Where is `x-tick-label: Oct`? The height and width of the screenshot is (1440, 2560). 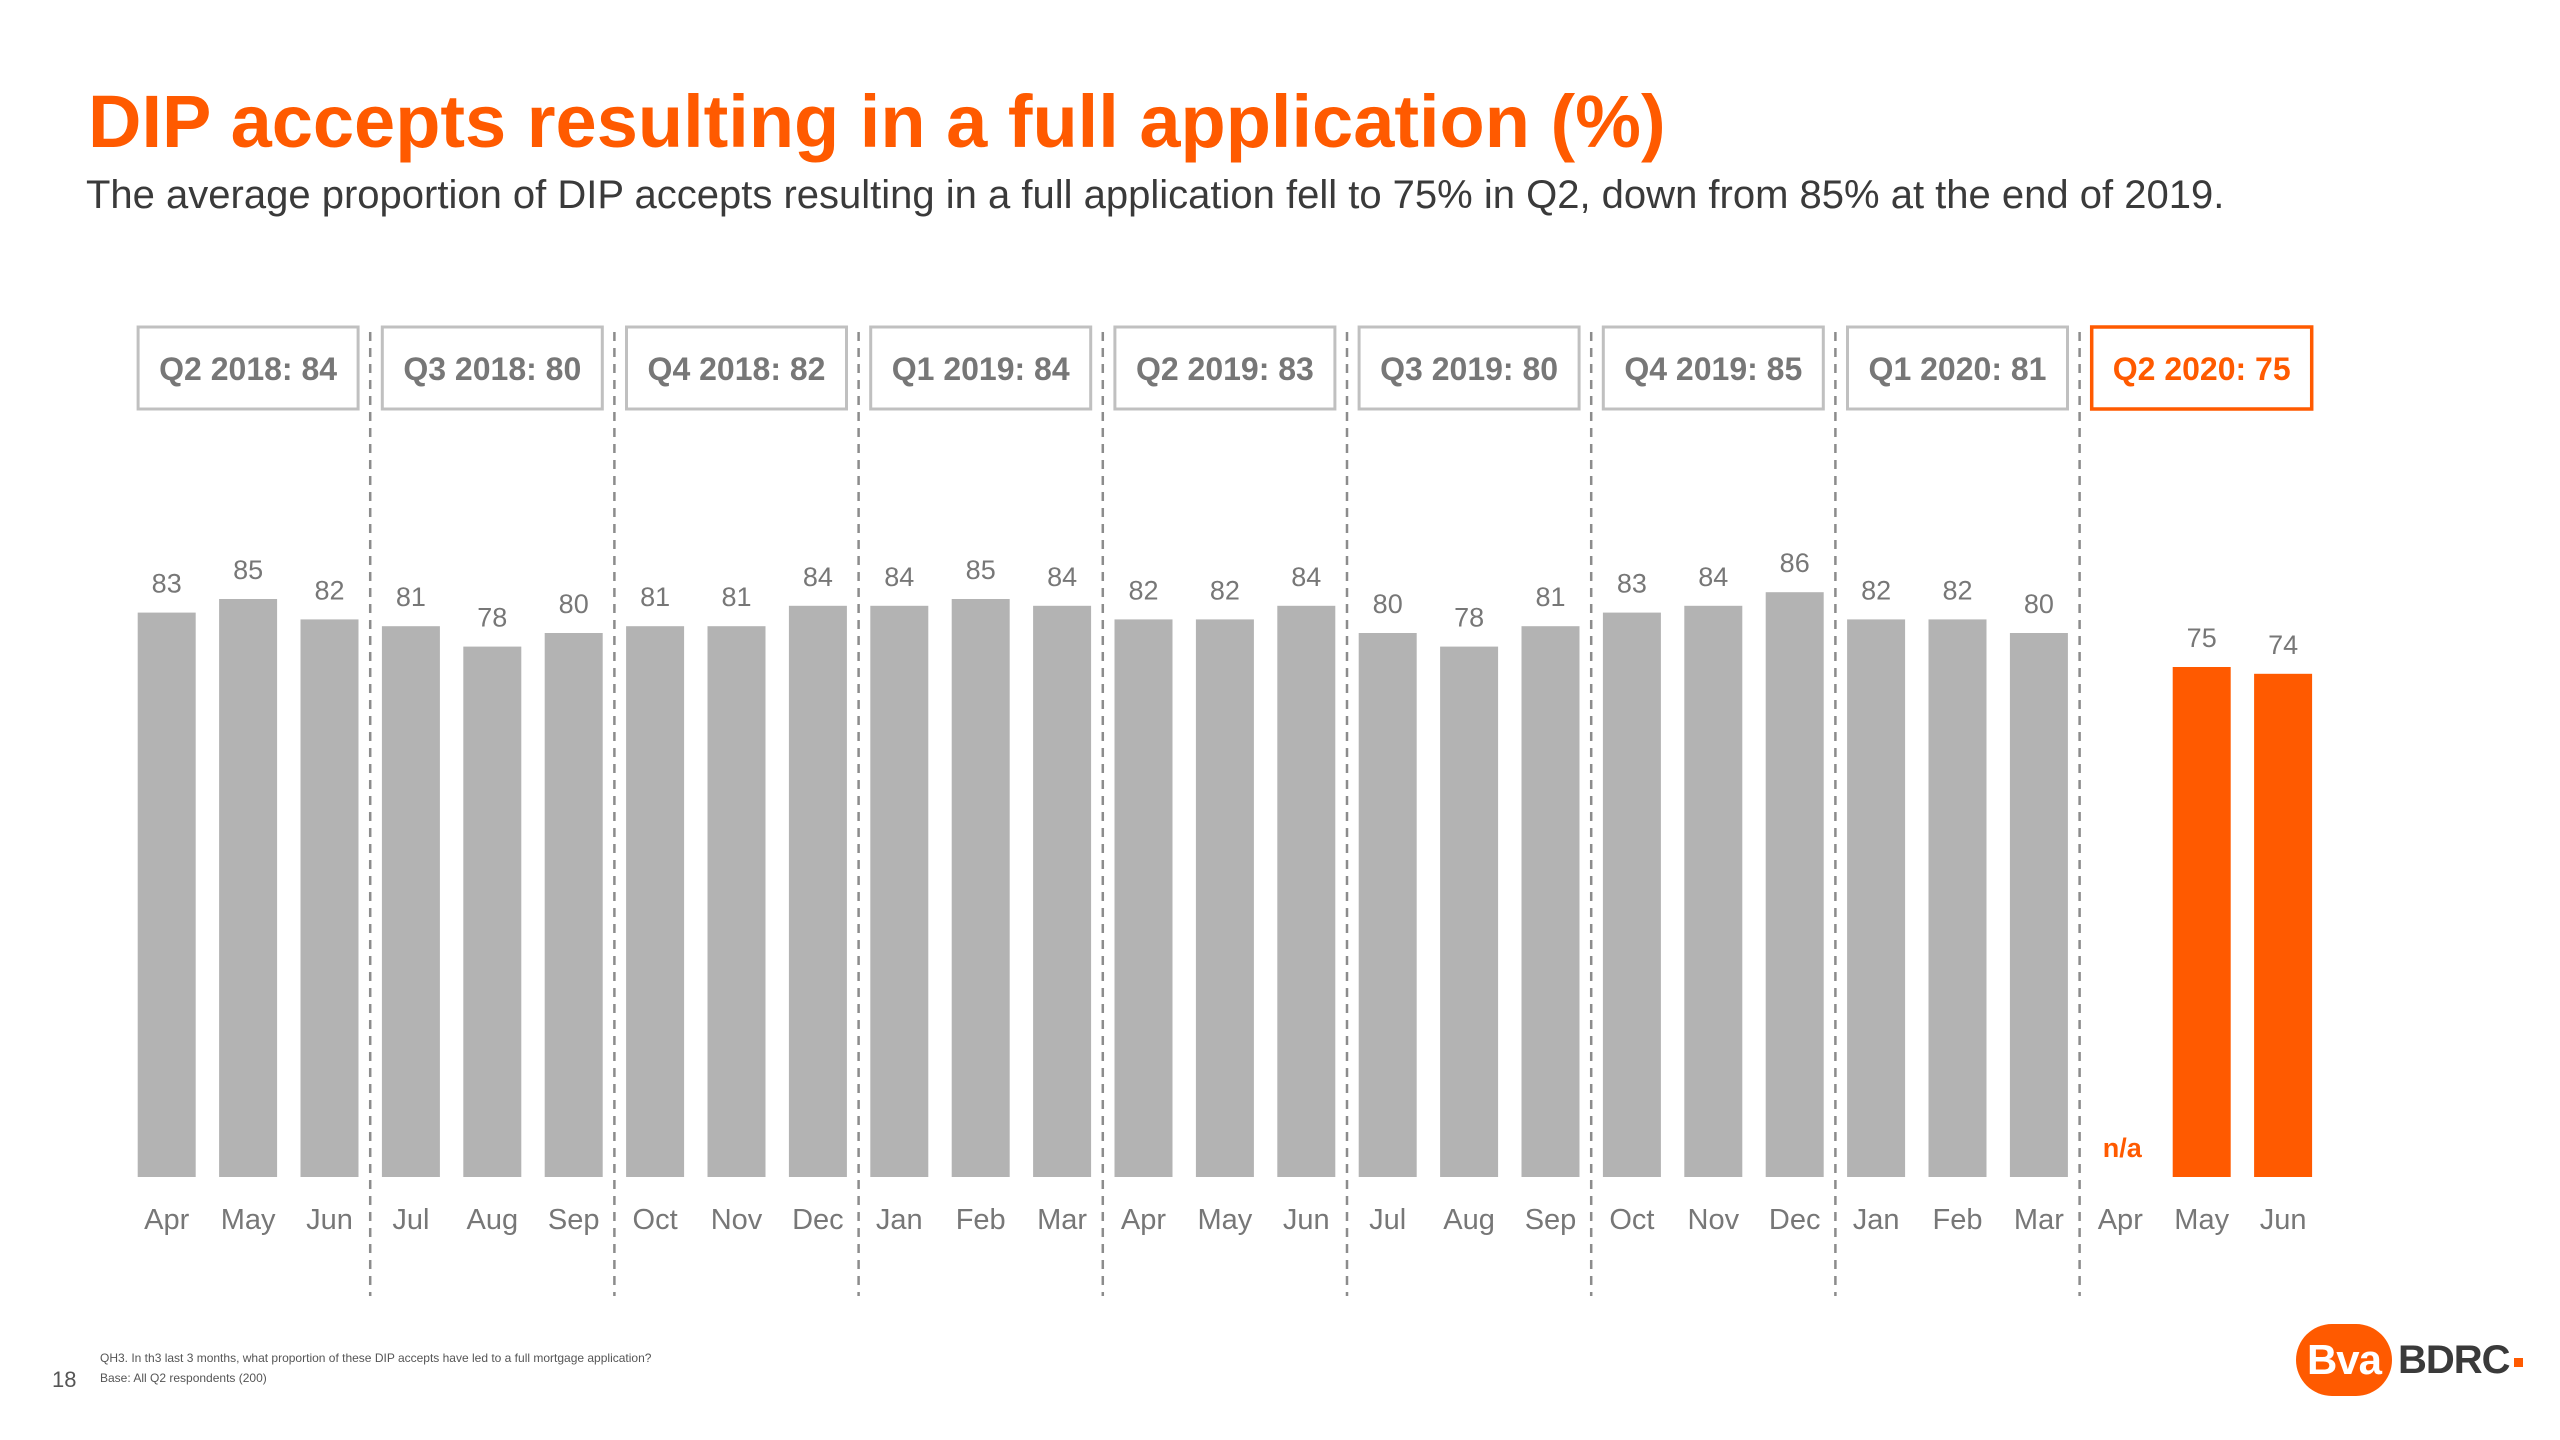
x-tick-label: Oct is located at coordinates (1631, 1220).